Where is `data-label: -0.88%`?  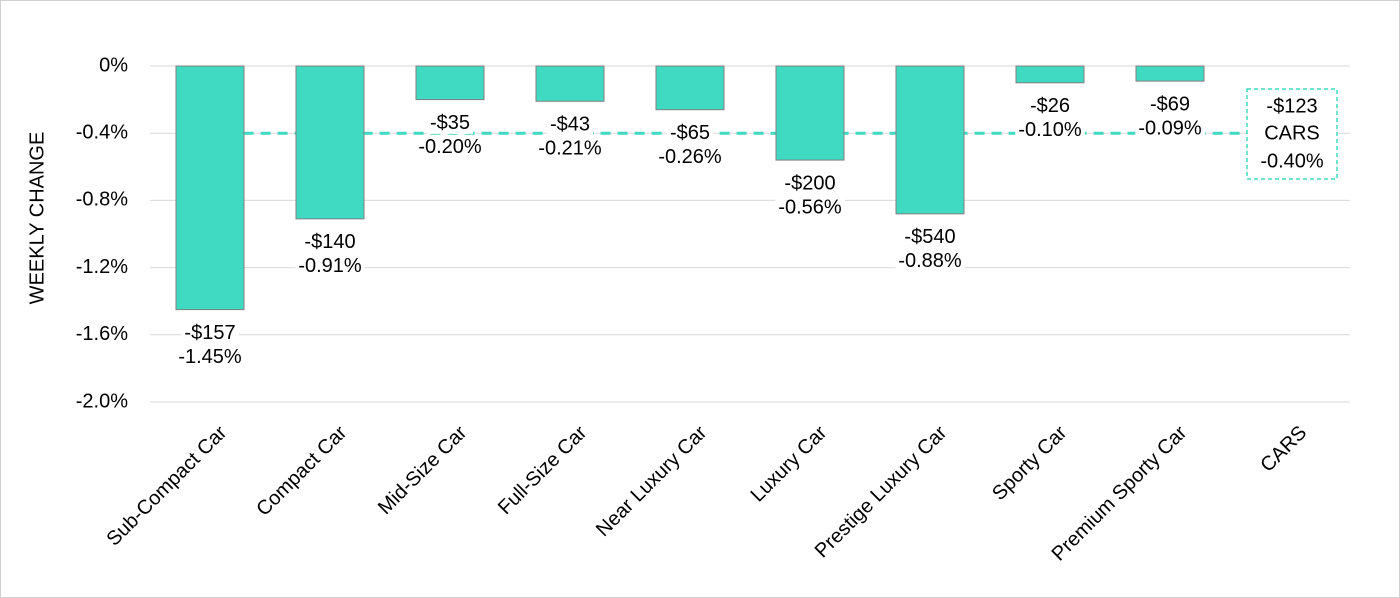
data-label: -0.88% is located at coordinates (930, 261).